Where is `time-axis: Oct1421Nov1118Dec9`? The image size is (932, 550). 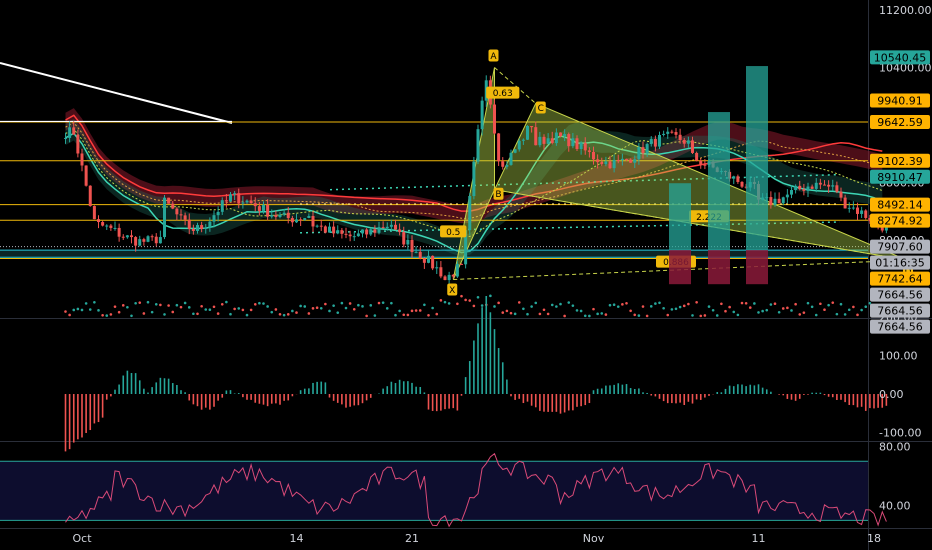 time-axis: Oct1421Nov1118Dec9 is located at coordinates (502, 538).